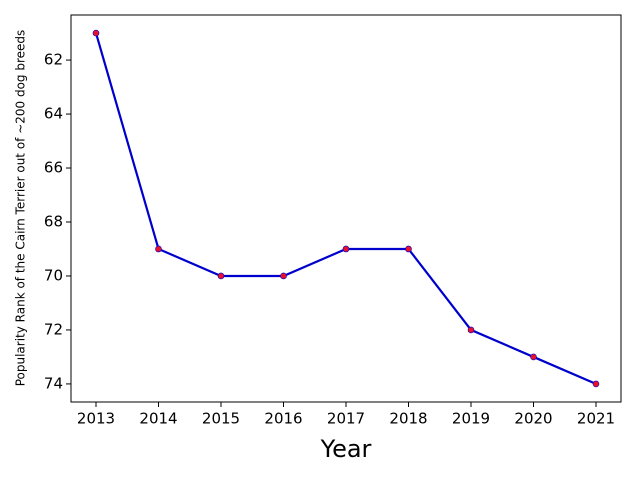 The image size is (640, 484). I want to click on x-tick-label: 2020, so click(533, 419).